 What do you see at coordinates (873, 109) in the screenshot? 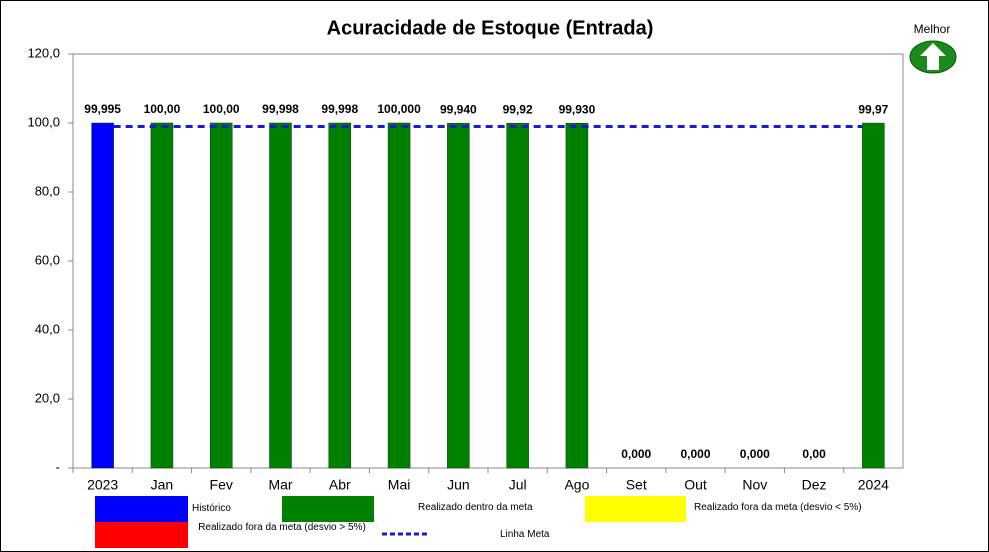
I see `data-label: 99,97` at bounding box center [873, 109].